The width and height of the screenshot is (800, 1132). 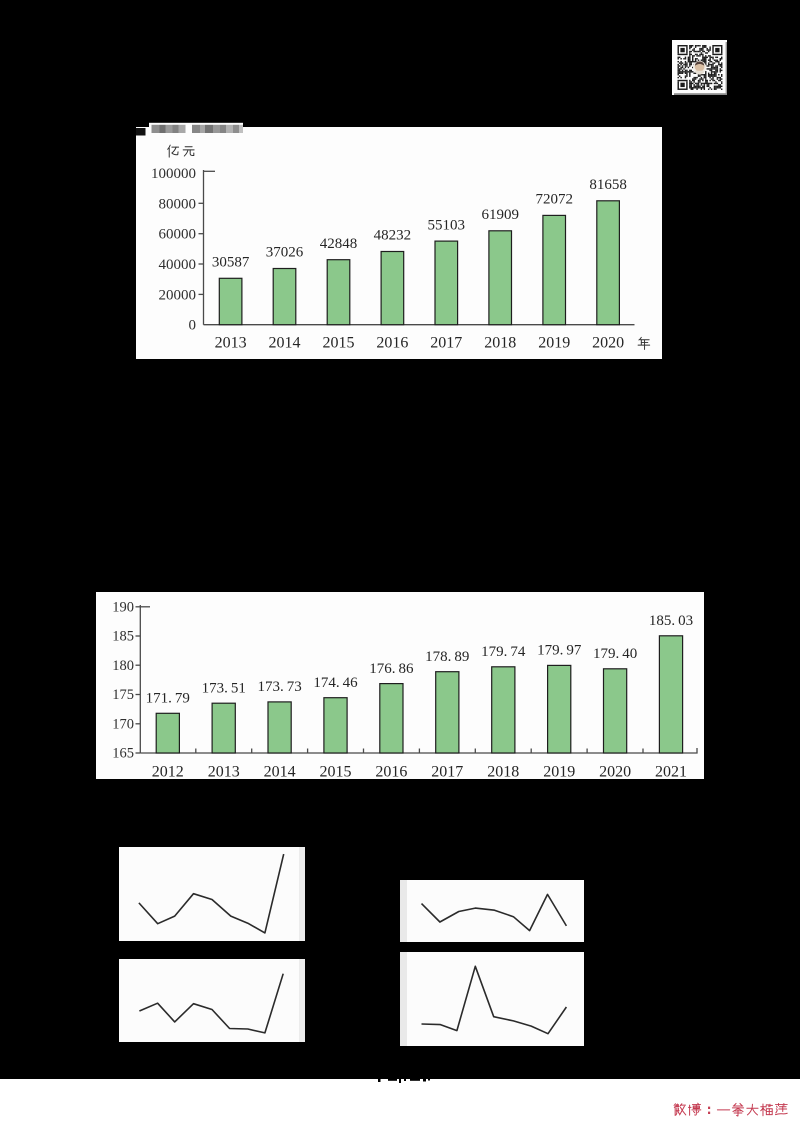 What do you see at coordinates (123, 724) in the screenshot?
I see `svg-text: 170` at bounding box center [123, 724].